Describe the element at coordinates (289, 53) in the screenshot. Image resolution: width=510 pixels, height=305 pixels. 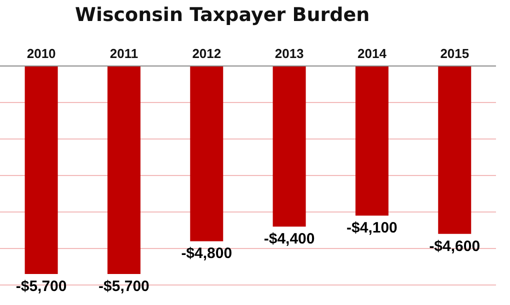
I see `x-tick-label: 2013` at that location.